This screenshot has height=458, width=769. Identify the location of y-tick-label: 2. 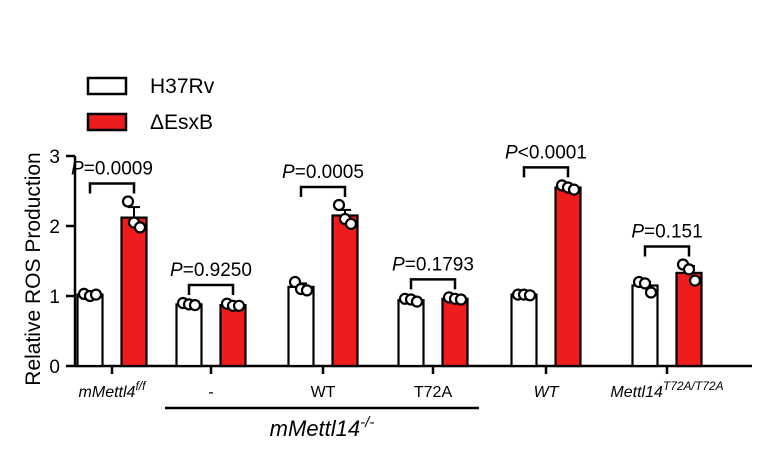
(54, 227).